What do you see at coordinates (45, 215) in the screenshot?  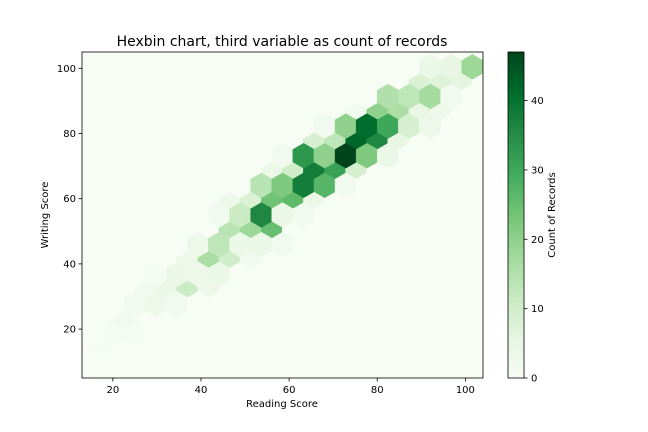 I see `y-axis-label: Writing Score` at bounding box center [45, 215].